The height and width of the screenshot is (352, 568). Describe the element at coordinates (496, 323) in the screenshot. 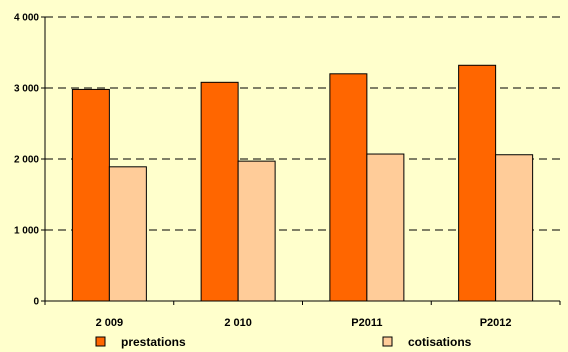

I see `x-tick-label: P2012` at that location.